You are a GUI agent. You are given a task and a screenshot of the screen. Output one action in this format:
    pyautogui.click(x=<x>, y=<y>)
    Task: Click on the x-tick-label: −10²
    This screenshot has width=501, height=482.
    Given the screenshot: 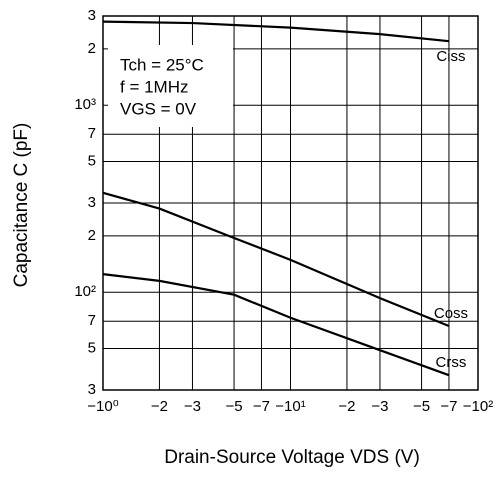 What is the action you would take?
    pyautogui.click(x=478, y=406)
    